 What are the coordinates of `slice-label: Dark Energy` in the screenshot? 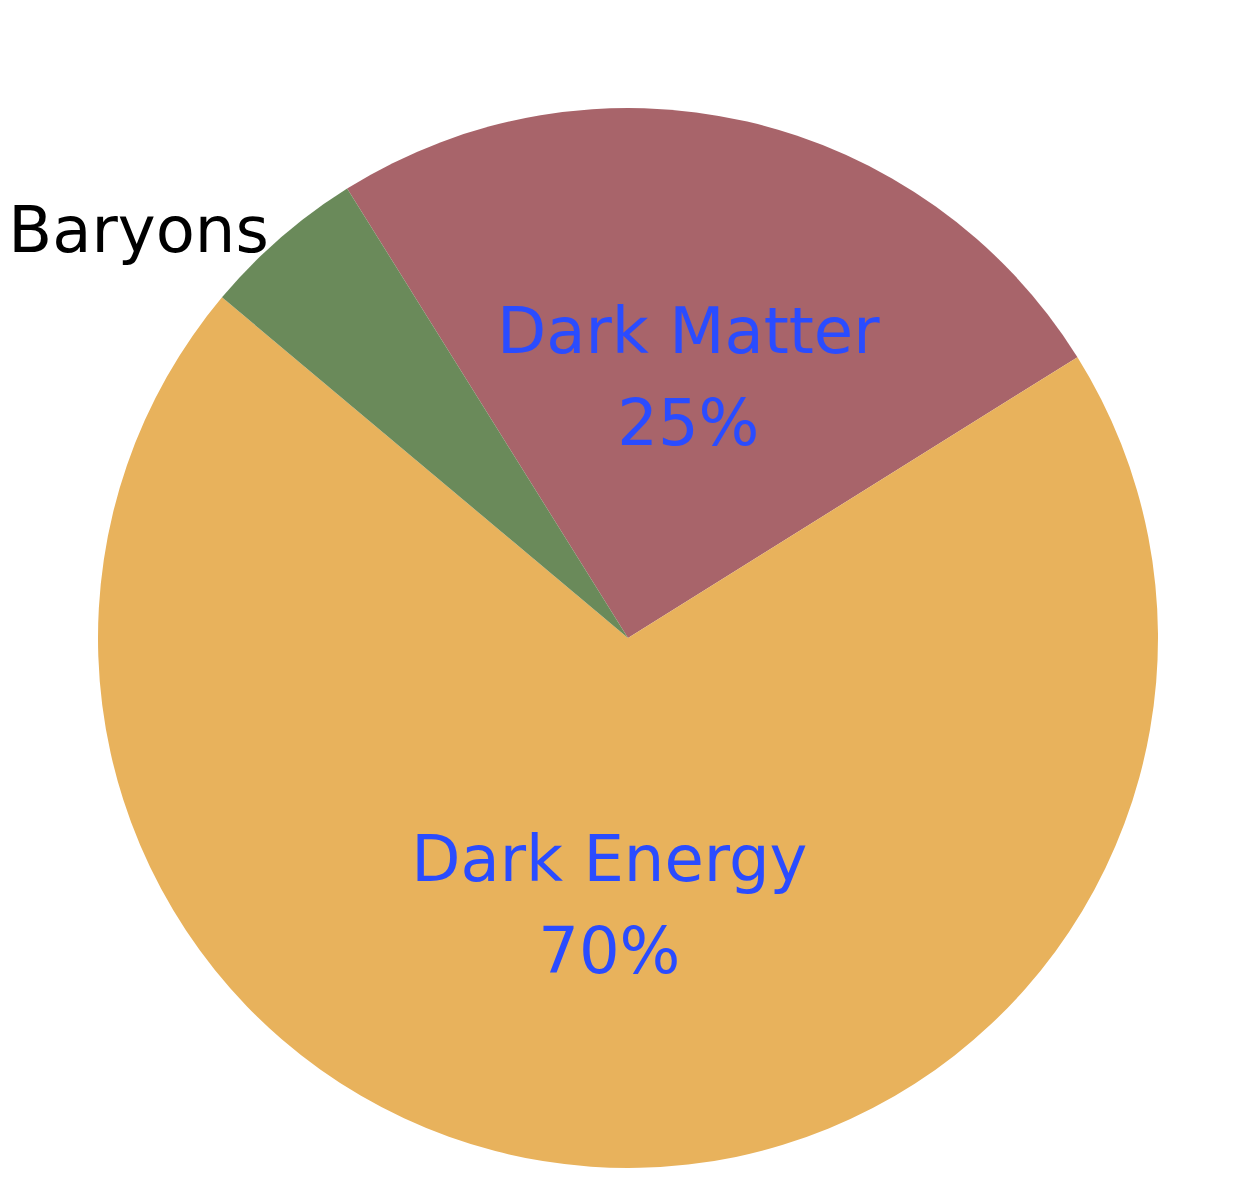 It's located at (609, 859).